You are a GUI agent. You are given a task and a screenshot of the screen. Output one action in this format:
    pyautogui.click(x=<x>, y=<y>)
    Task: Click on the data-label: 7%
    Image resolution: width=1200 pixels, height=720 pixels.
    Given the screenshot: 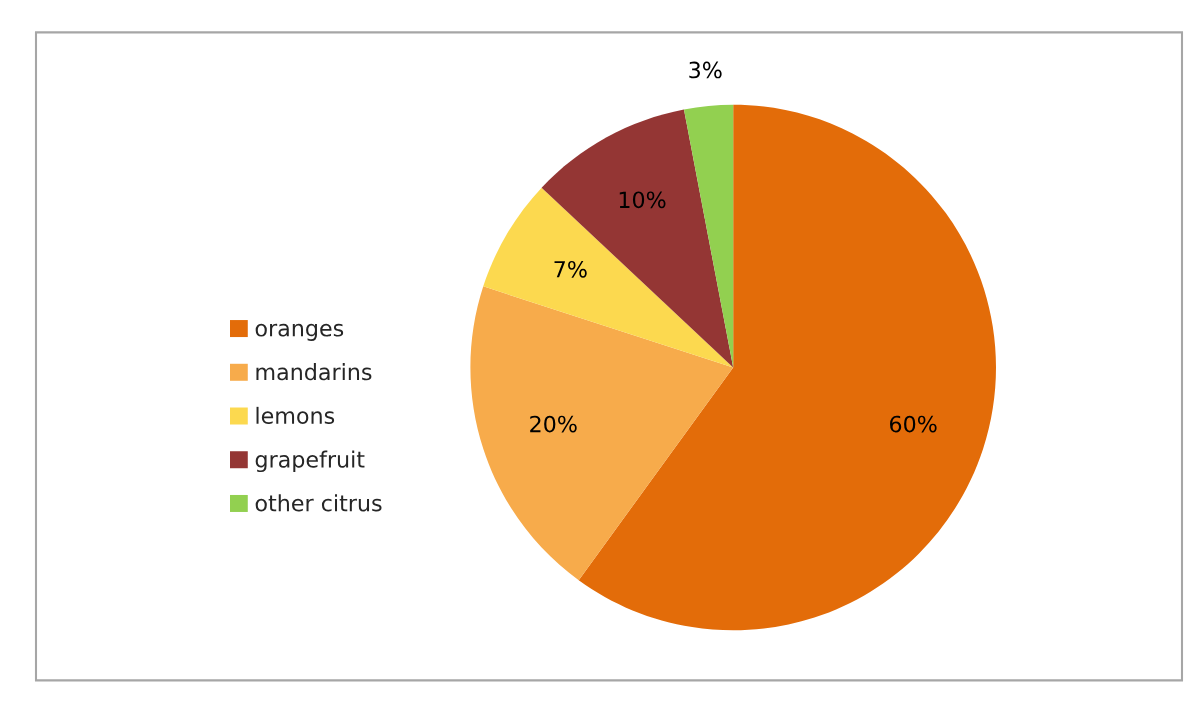 What is the action you would take?
    pyautogui.click(x=570, y=269)
    